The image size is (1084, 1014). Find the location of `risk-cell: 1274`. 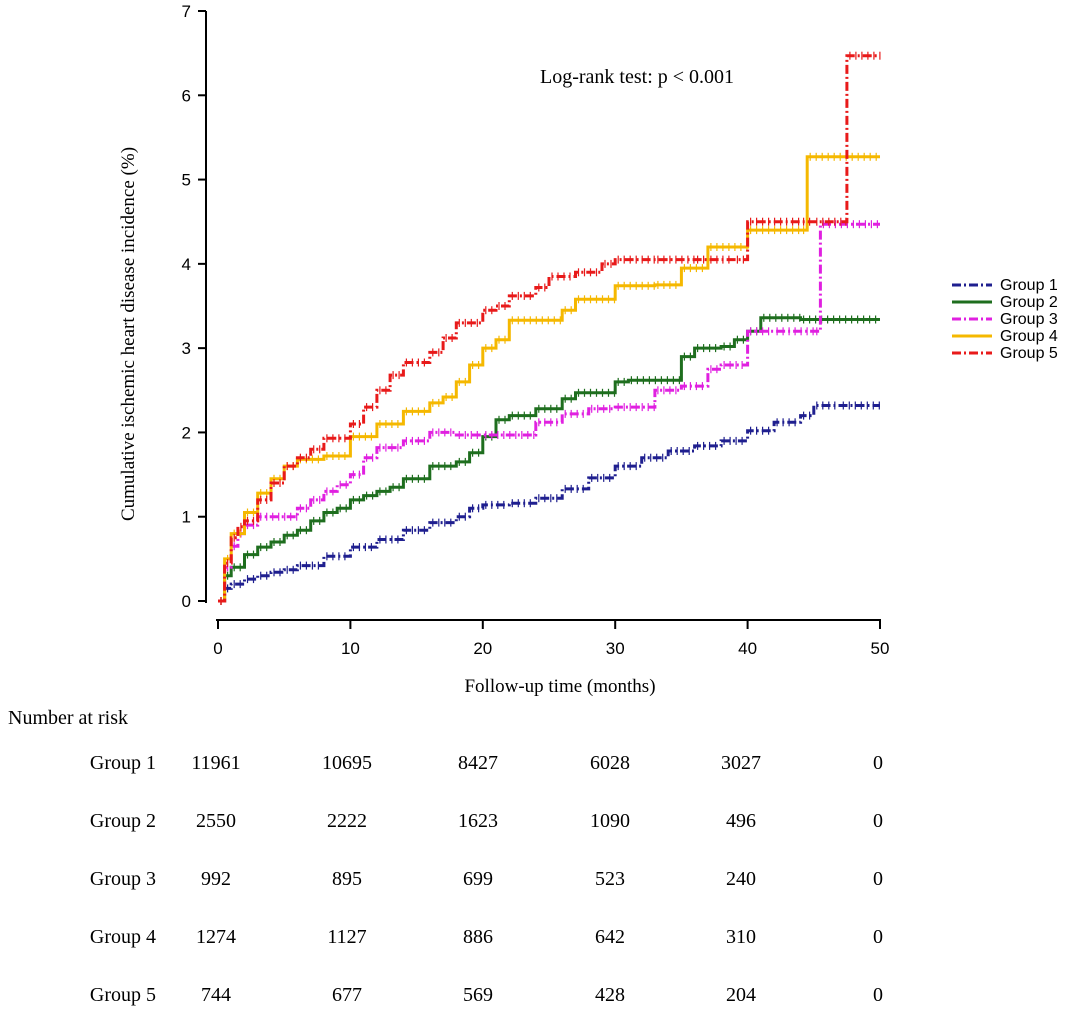

risk-cell: 1274 is located at coordinates (216, 937).